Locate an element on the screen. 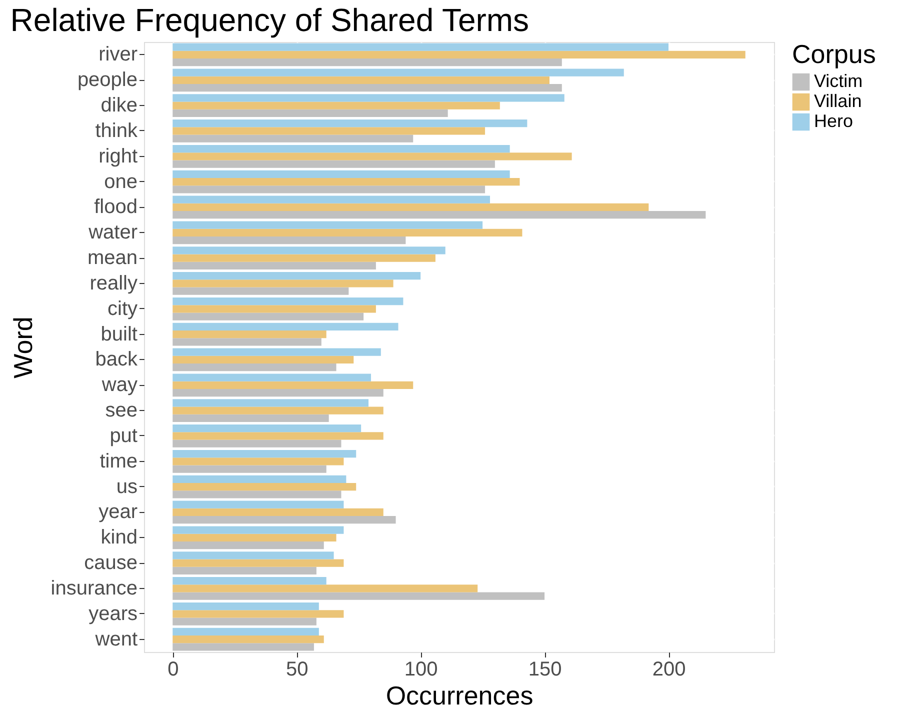 The width and height of the screenshot is (920, 715). legend-title: Corpus is located at coordinates (834, 54).